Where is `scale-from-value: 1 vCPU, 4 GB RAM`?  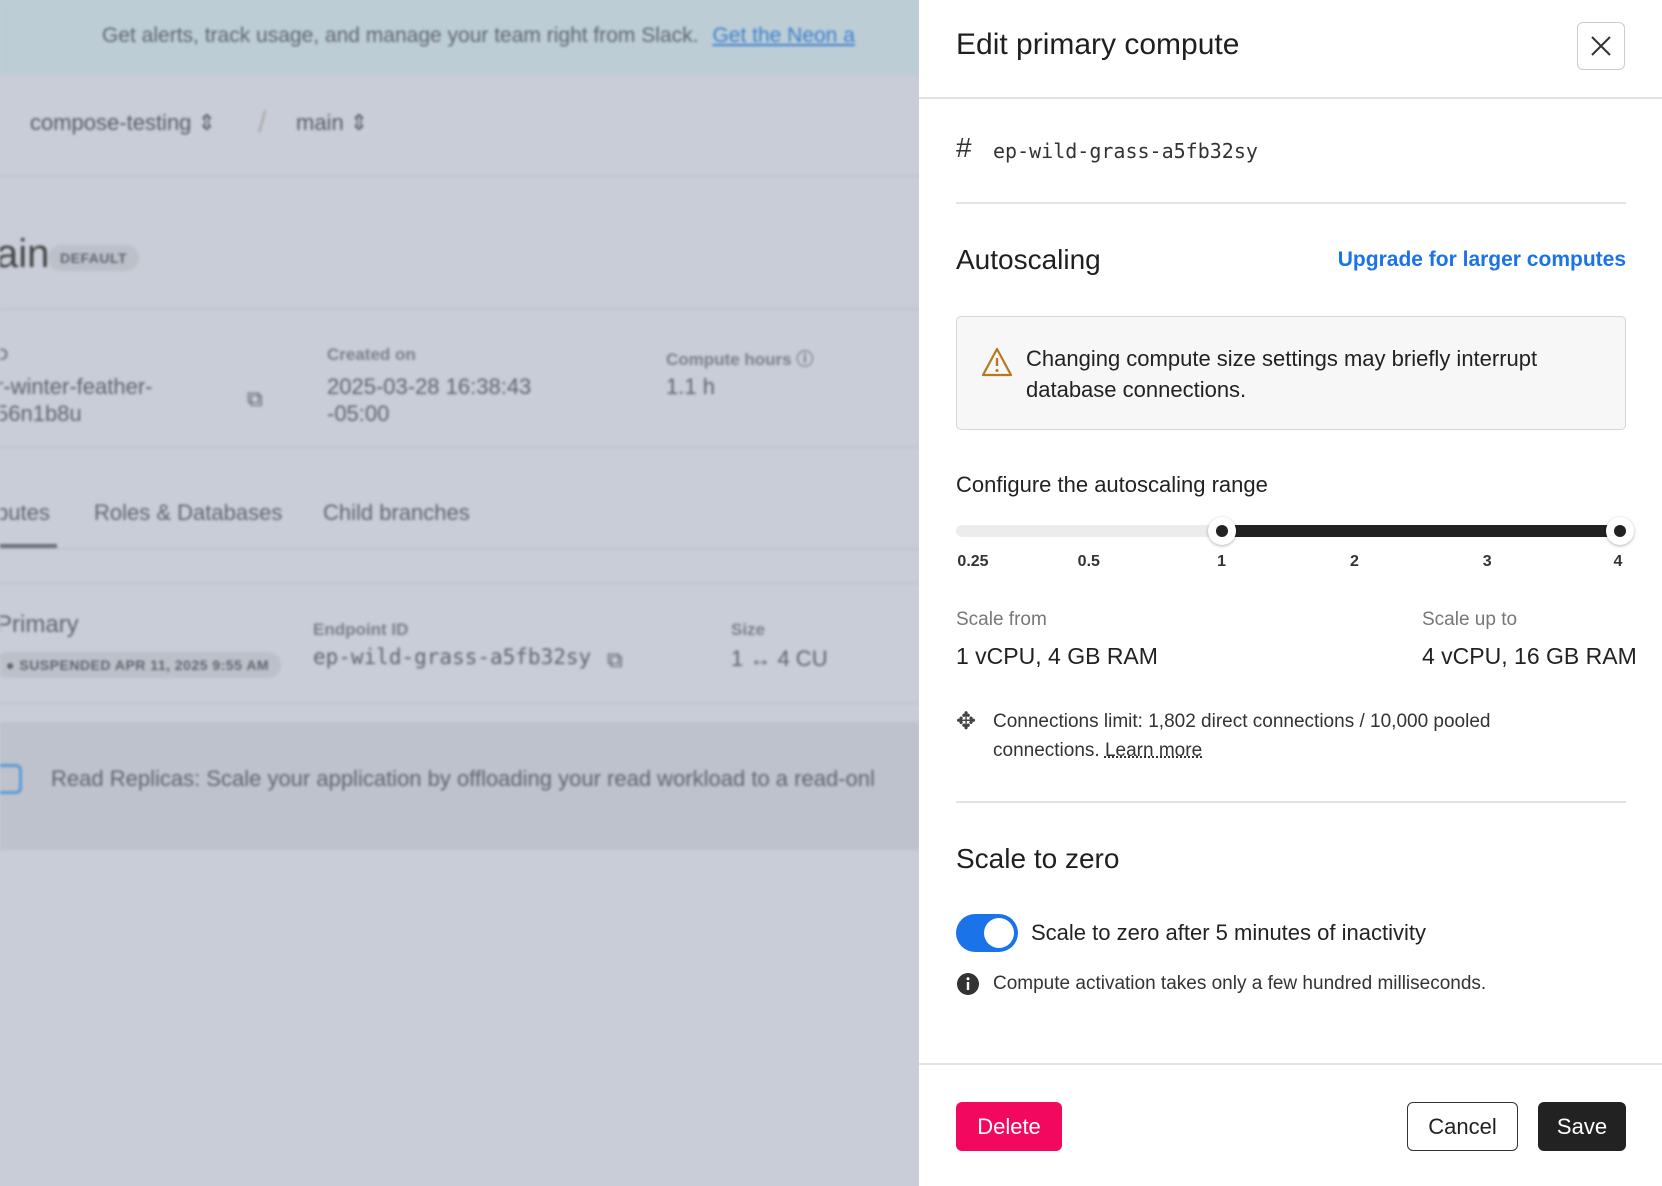 scale-from-value: 1 vCPU, 4 GB RAM is located at coordinates (1057, 656).